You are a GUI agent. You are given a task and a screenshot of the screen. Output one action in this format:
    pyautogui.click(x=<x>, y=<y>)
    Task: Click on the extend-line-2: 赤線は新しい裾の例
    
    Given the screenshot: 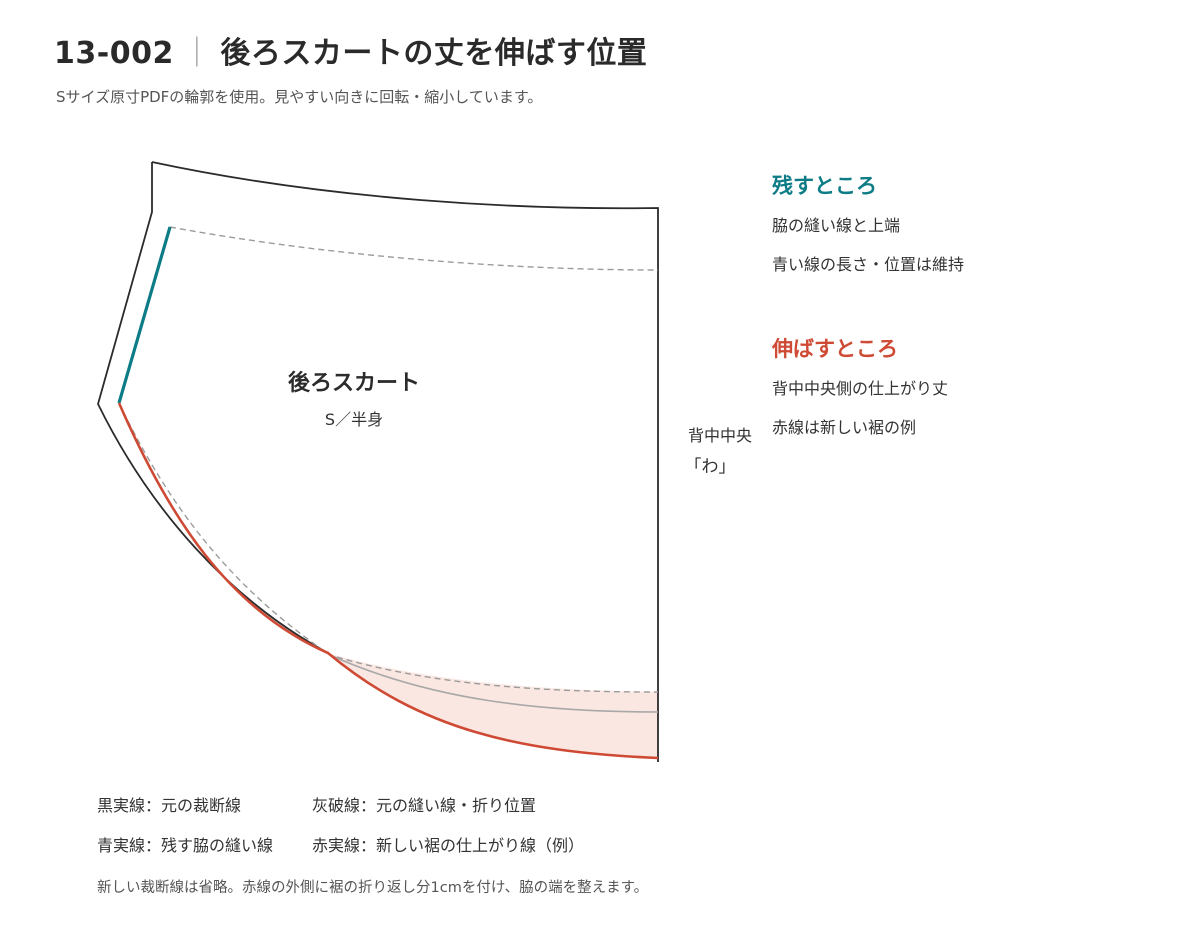 What is the action you would take?
    pyautogui.click(x=844, y=427)
    